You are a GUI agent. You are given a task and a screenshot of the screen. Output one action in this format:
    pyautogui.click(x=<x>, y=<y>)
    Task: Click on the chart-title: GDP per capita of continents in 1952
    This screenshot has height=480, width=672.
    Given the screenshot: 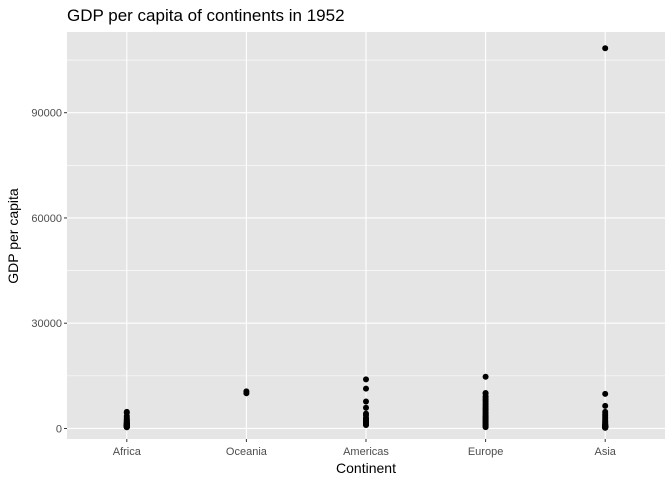 What is the action you would take?
    pyautogui.click(x=206, y=15)
    